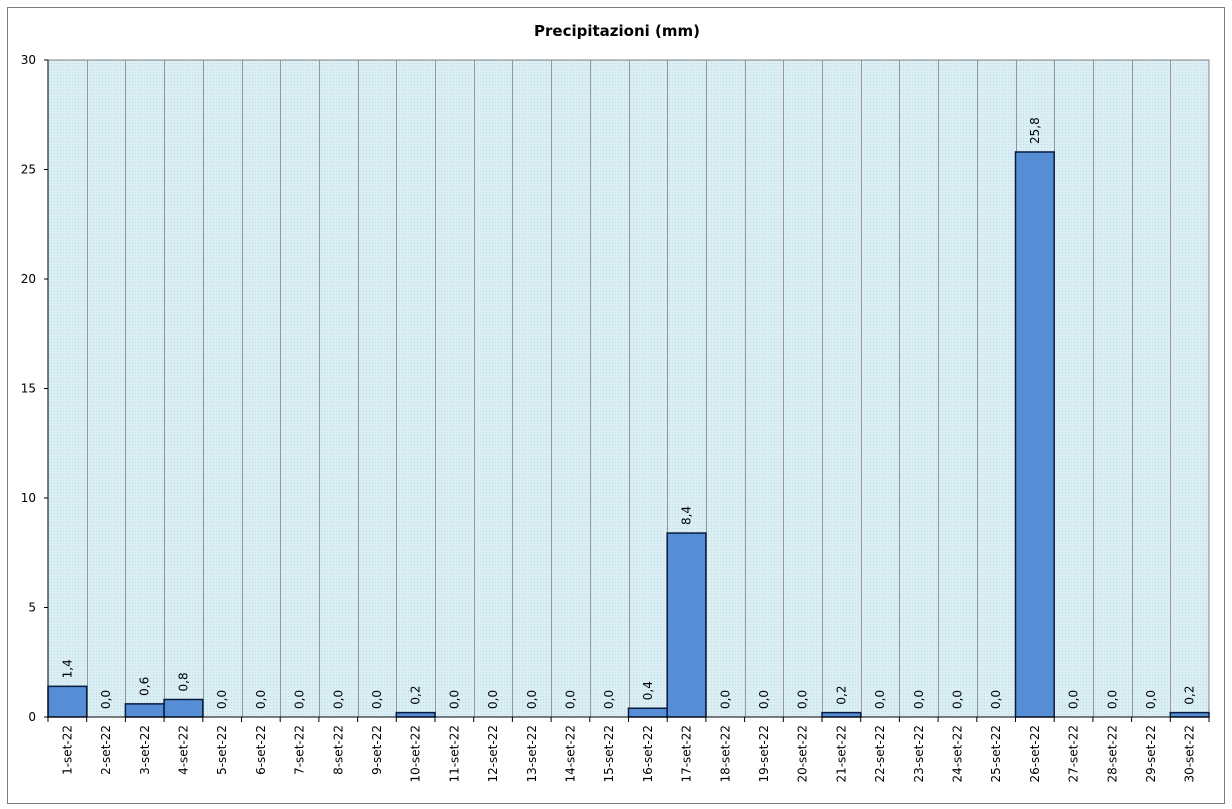 The width and height of the screenshot is (1232, 809). What do you see at coordinates (106, 750) in the screenshot?
I see `x-tick-label: 2-set-22` at bounding box center [106, 750].